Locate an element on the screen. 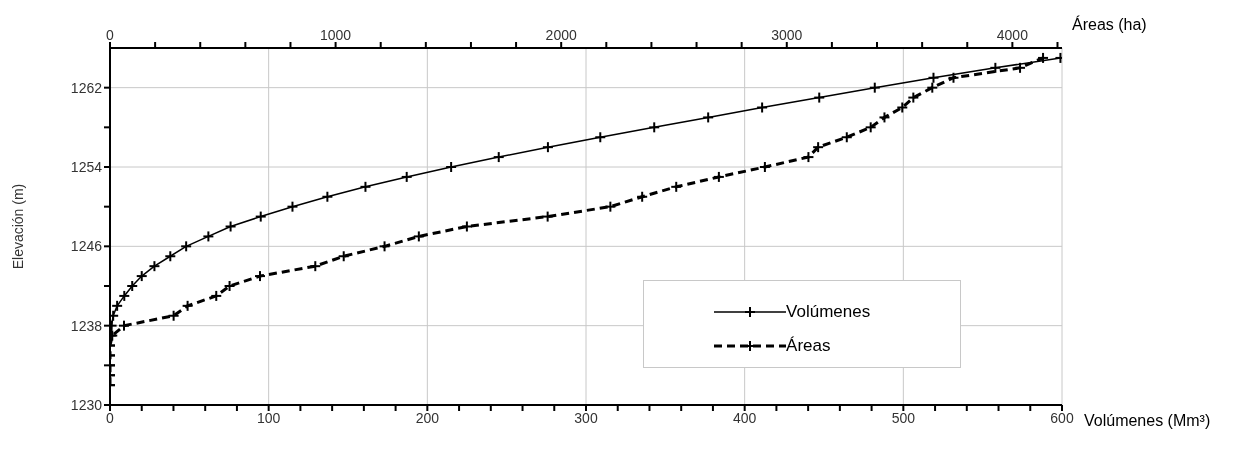  x2-tick-label: 2000 is located at coordinates (561, 35).